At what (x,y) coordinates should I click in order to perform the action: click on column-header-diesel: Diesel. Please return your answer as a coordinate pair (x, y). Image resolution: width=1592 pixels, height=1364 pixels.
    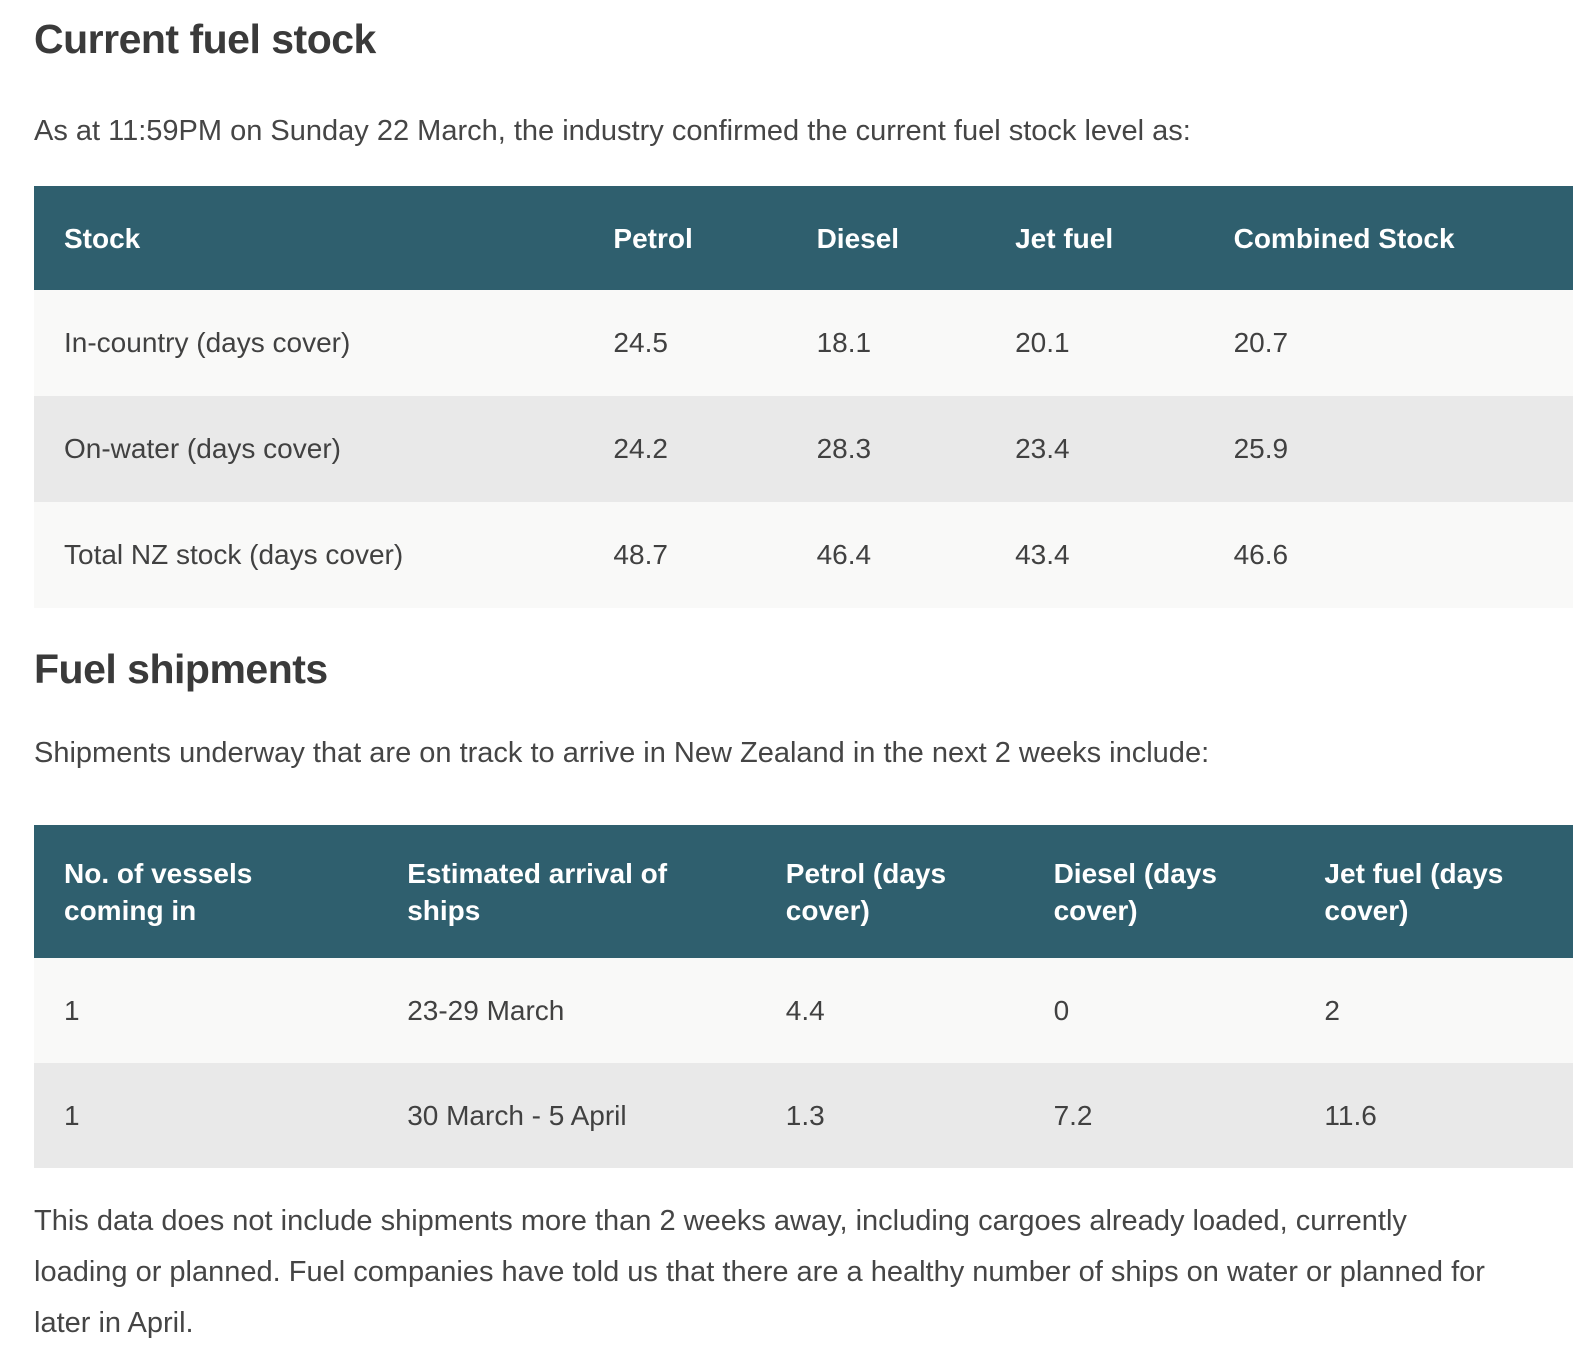
    Looking at the image, I should click on (886, 238).